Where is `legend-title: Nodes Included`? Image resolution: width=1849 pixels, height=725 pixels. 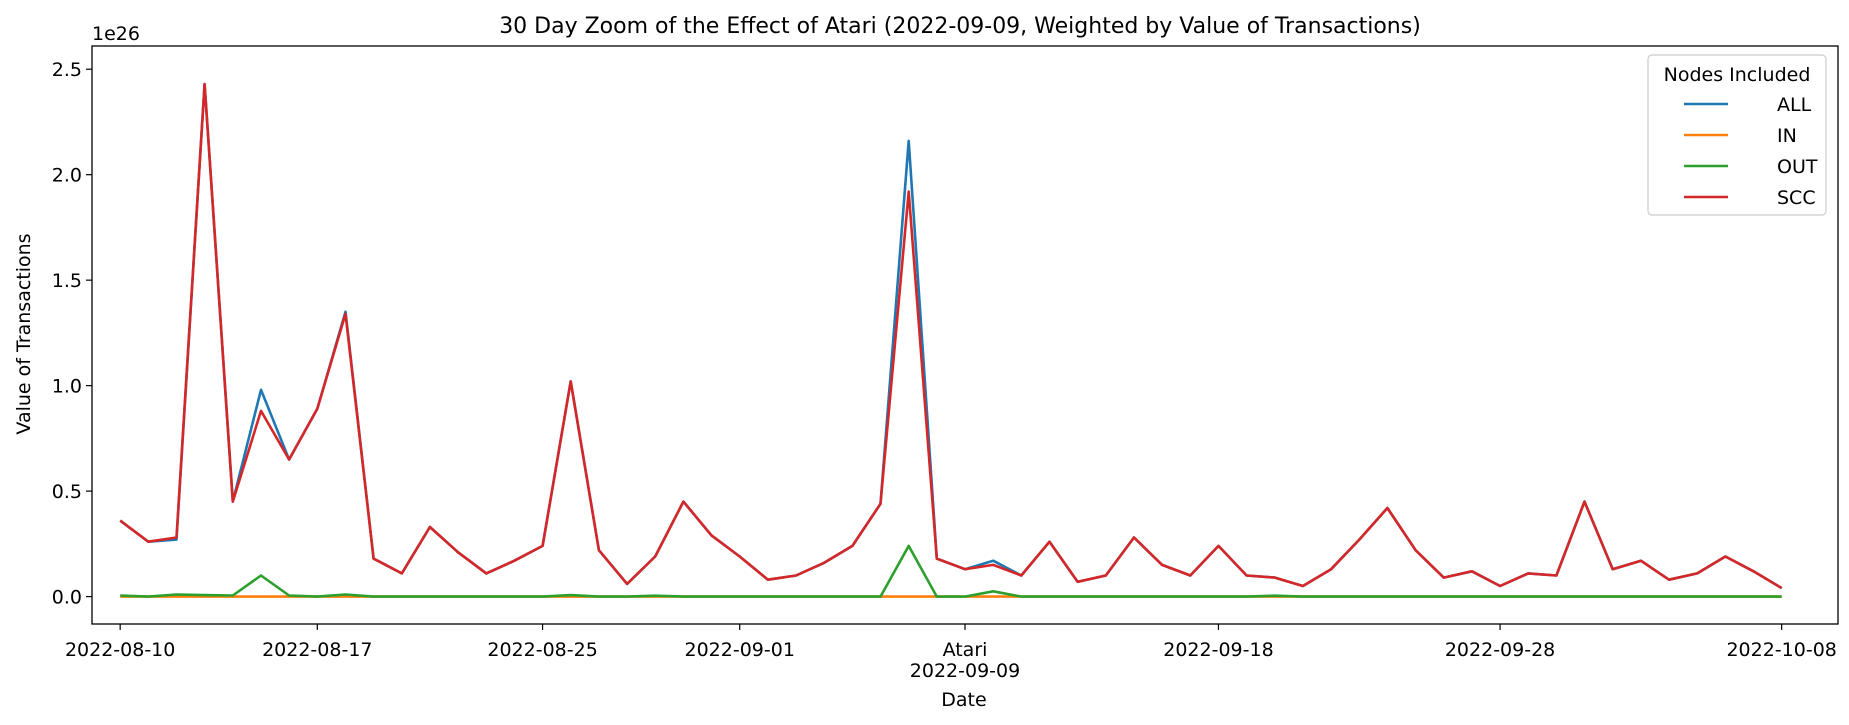
legend-title: Nodes Included is located at coordinates (1737, 75).